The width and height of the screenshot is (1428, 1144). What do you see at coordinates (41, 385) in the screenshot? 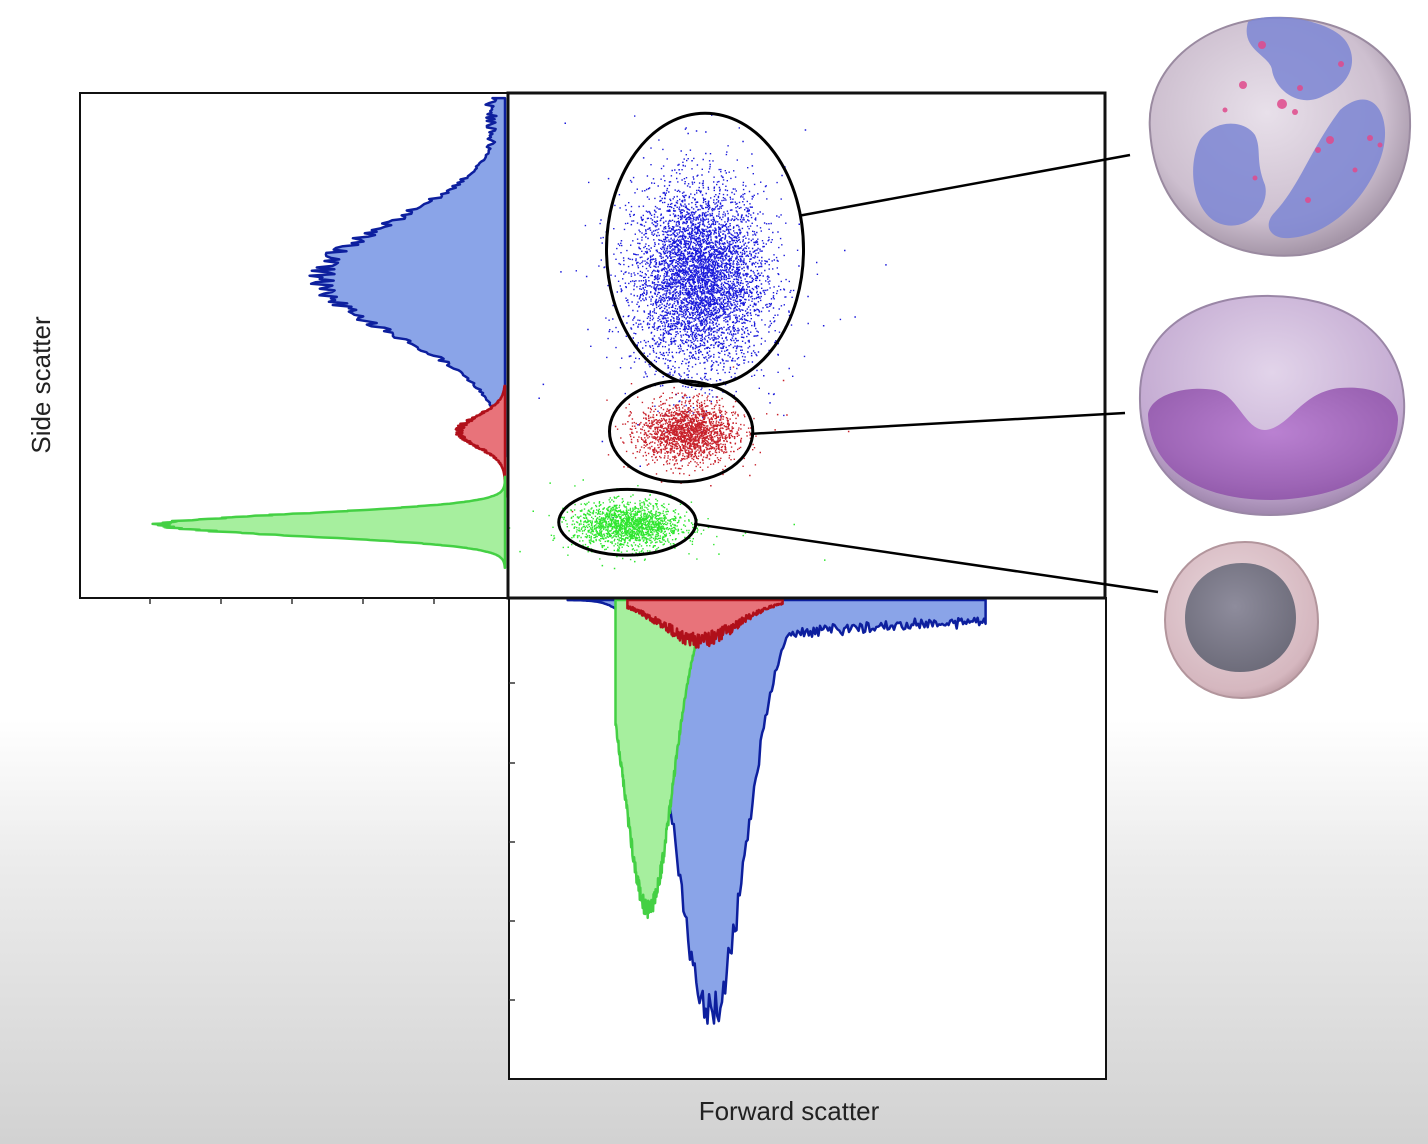
I see `y-axis-title: Side scatter` at bounding box center [41, 385].